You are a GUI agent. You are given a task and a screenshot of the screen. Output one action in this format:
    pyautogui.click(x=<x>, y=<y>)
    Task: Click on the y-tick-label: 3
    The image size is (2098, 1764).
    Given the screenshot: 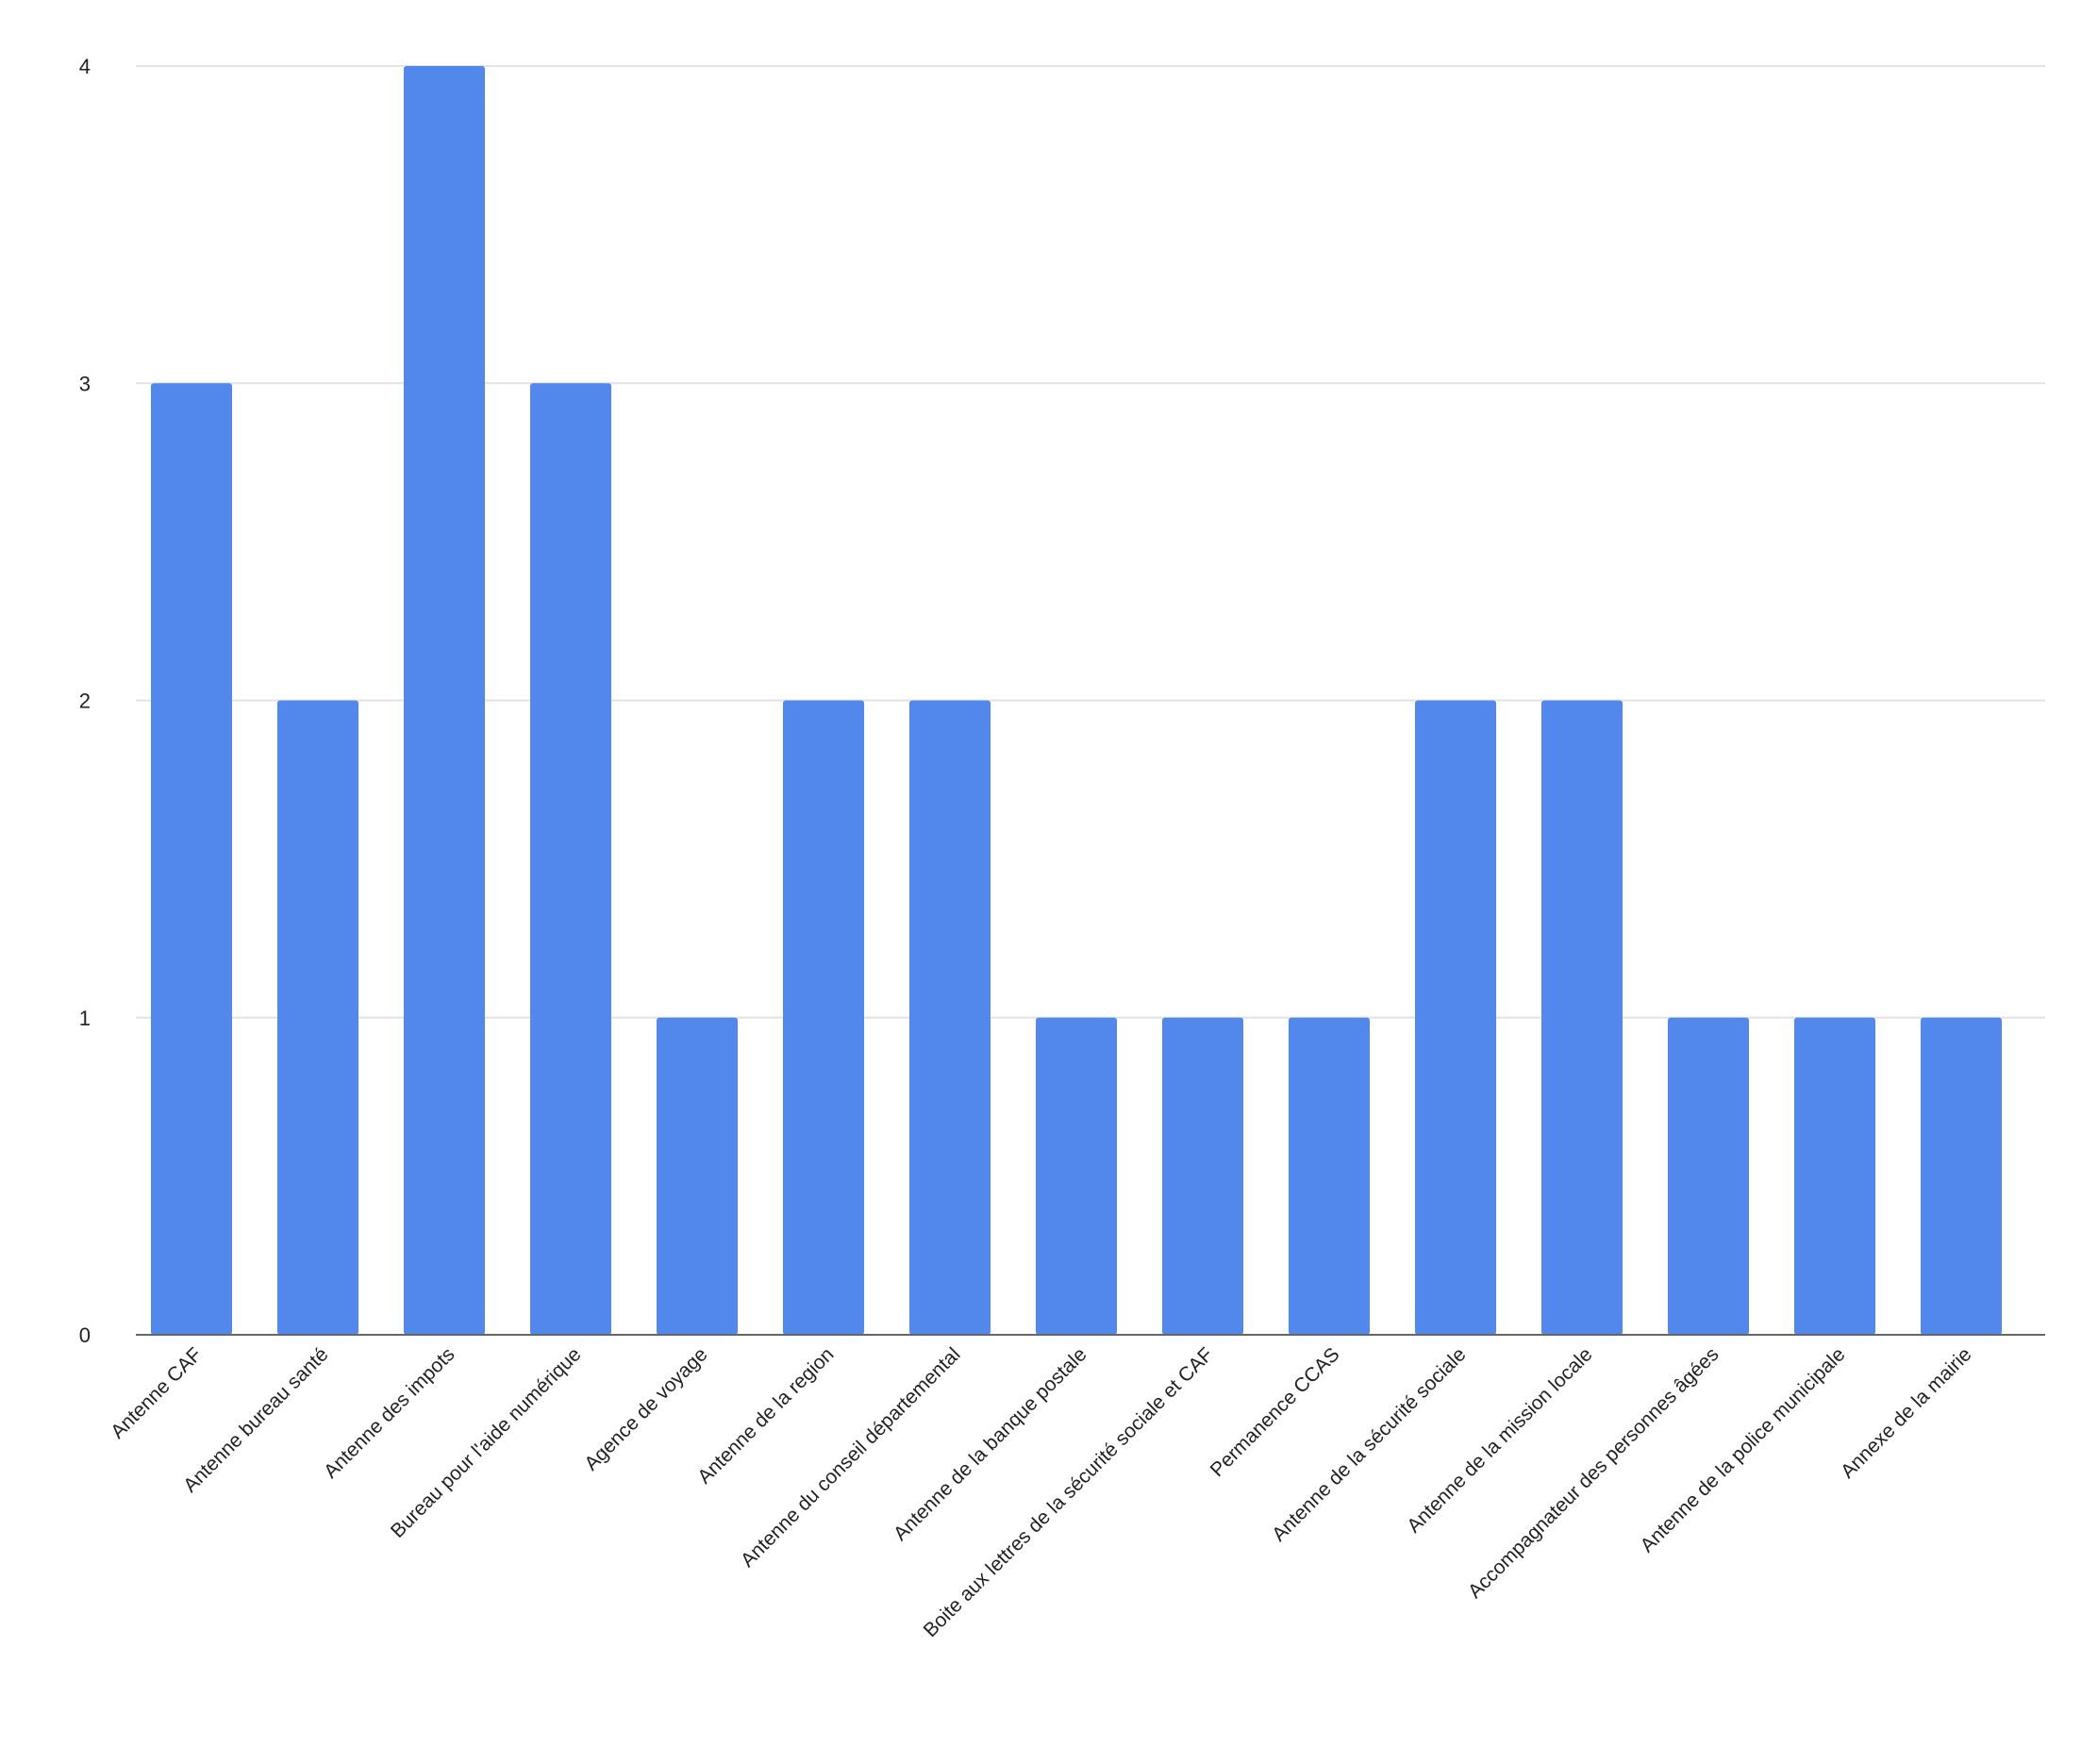 What is the action you would take?
    pyautogui.click(x=85, y=384)
    